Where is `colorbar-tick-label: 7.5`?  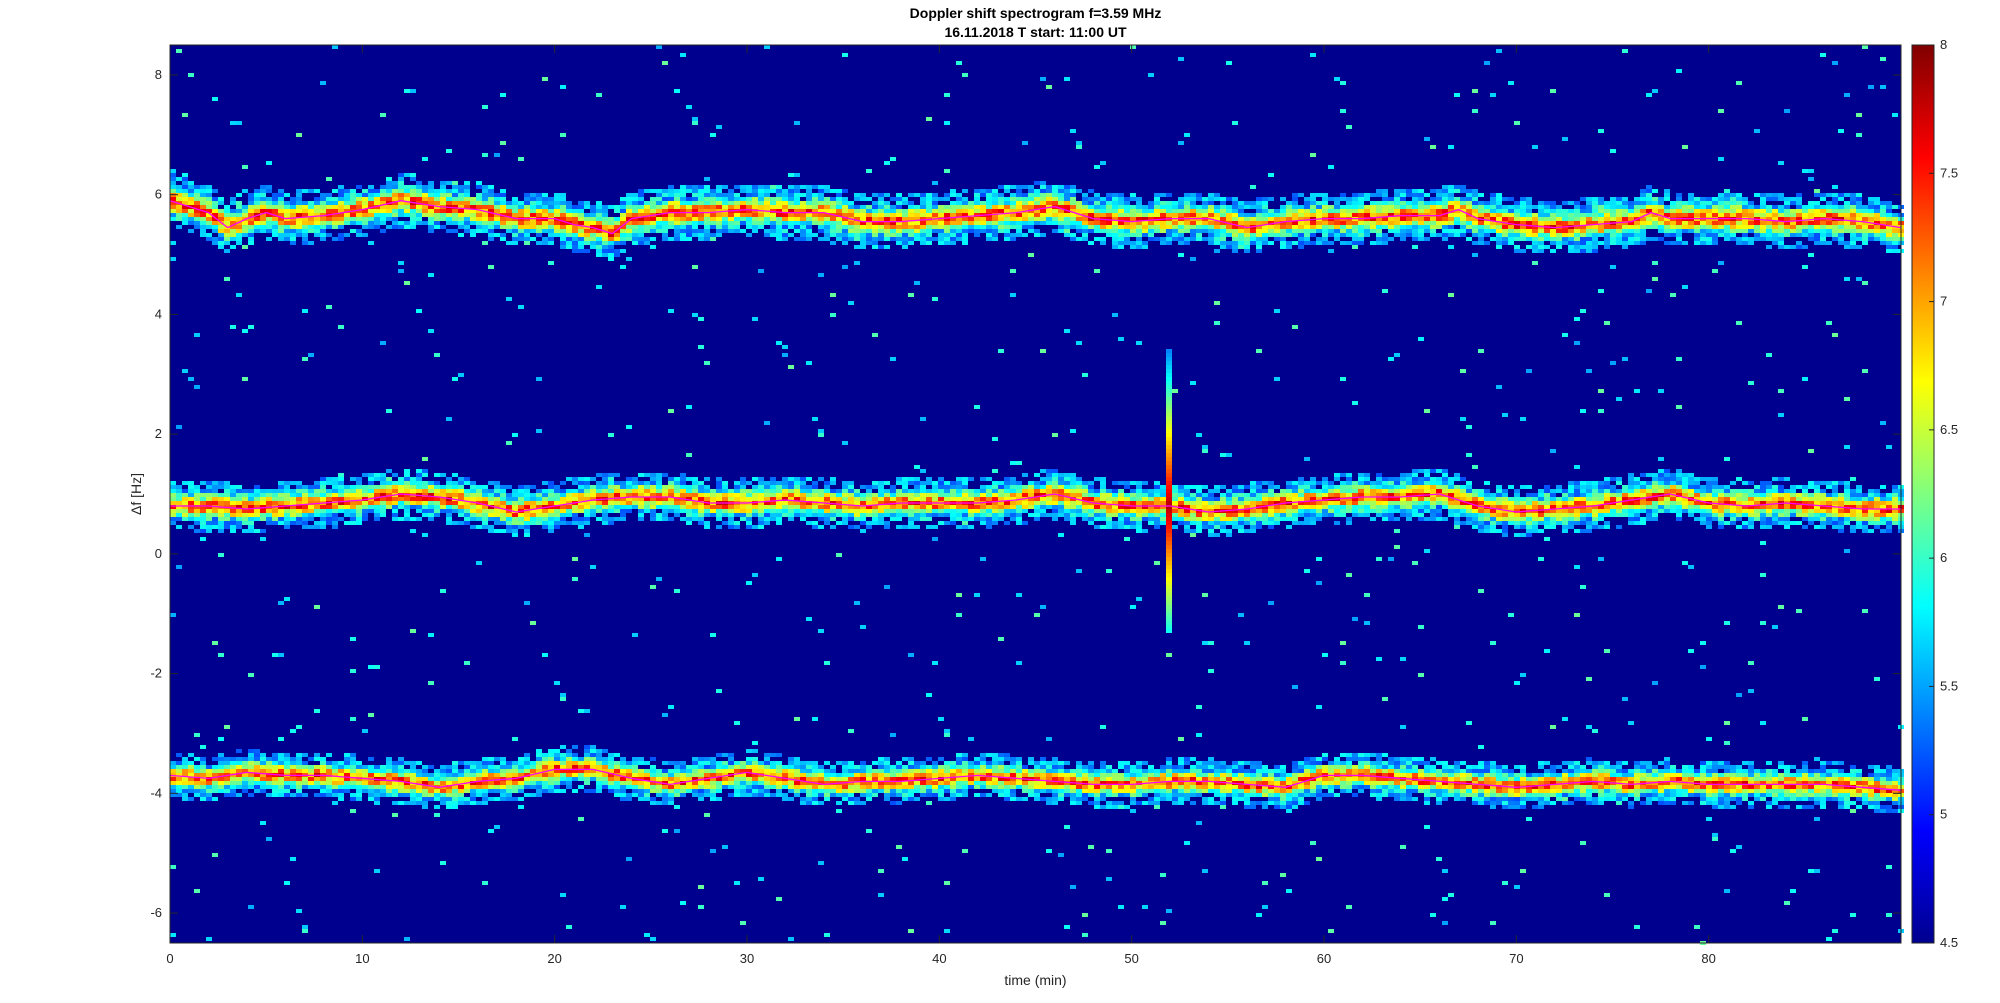 colorbar-tick-label: 7.5 is located at coordinates (1949, 172).